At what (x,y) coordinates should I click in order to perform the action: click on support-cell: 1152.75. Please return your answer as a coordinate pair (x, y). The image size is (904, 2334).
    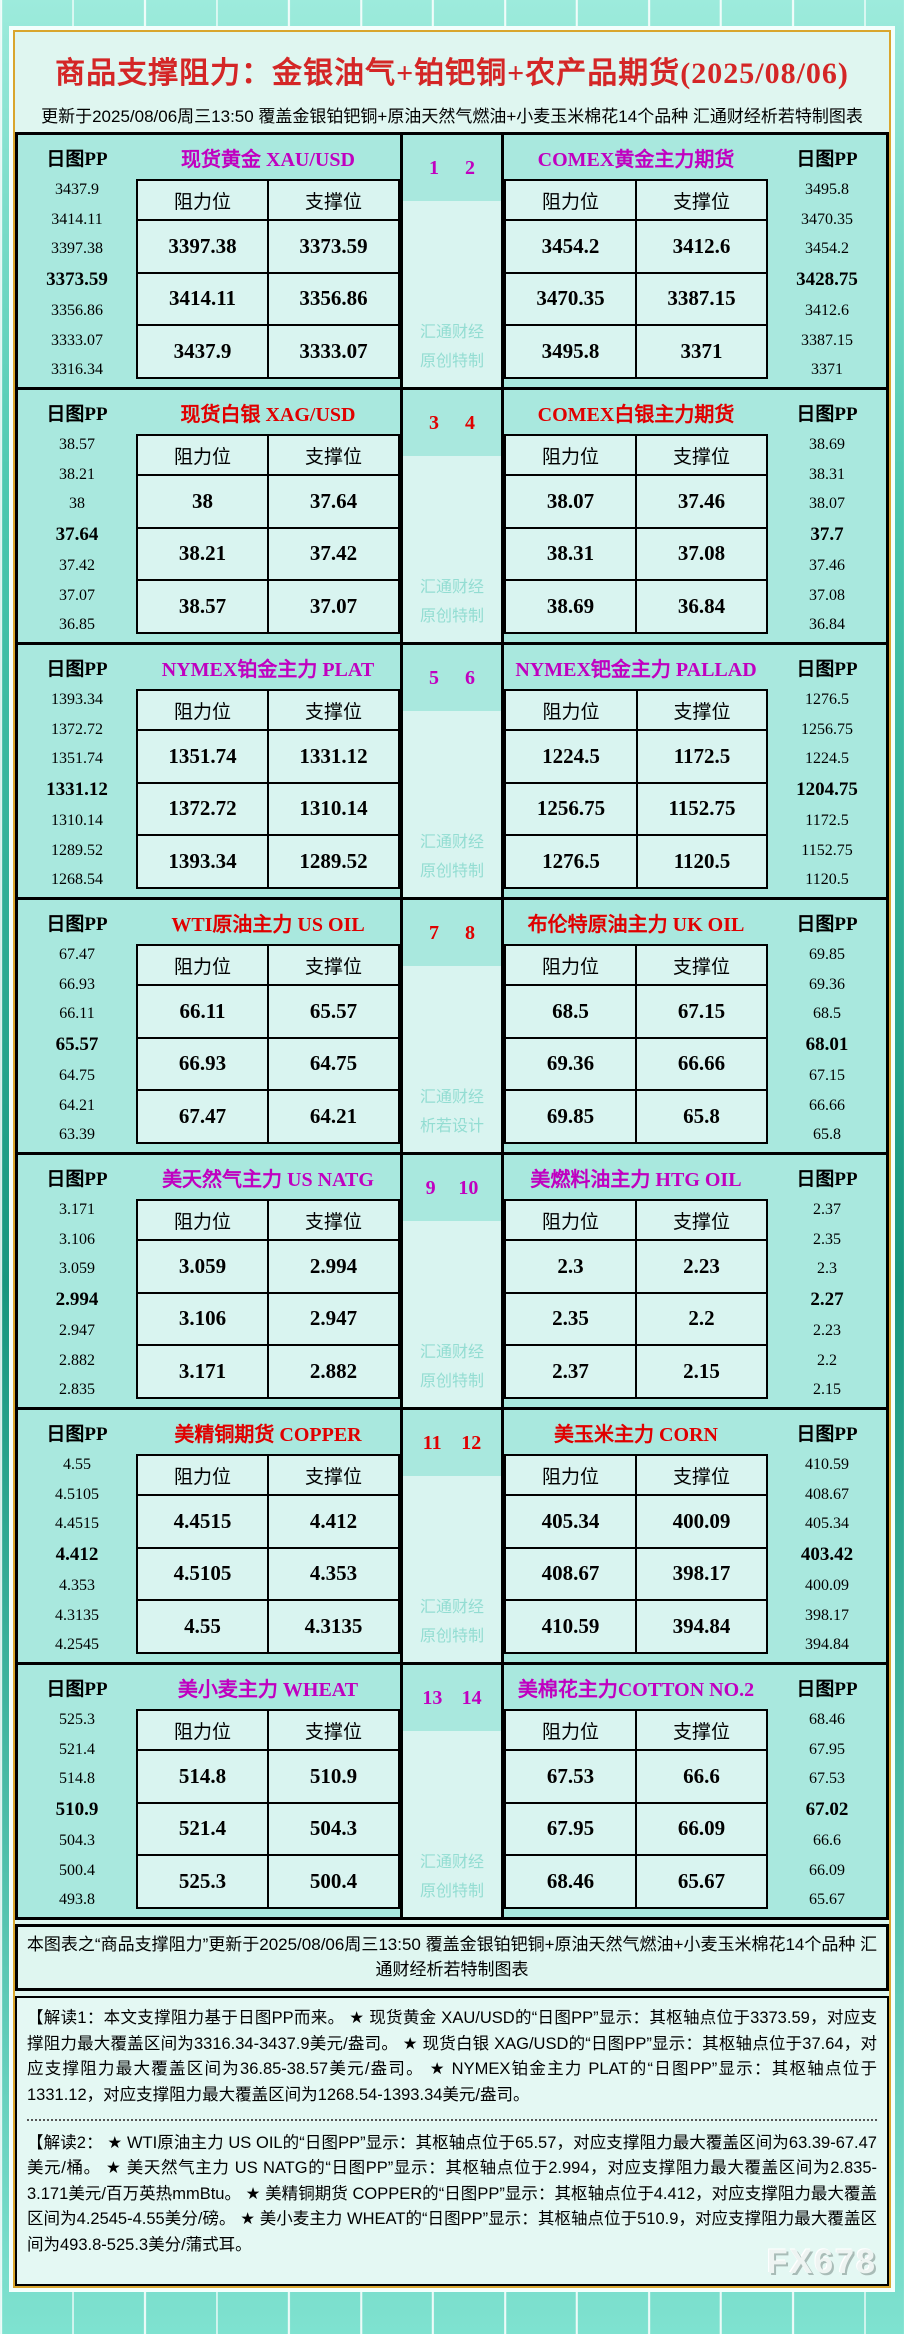
    Looking at the image, I should click on (702, 809).